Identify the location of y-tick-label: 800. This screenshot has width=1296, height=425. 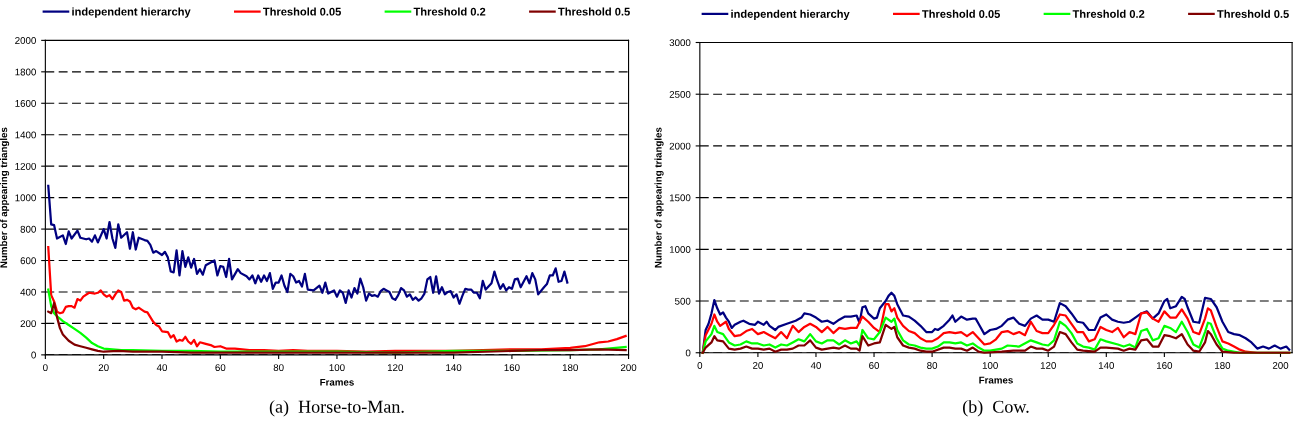
(28, 229).